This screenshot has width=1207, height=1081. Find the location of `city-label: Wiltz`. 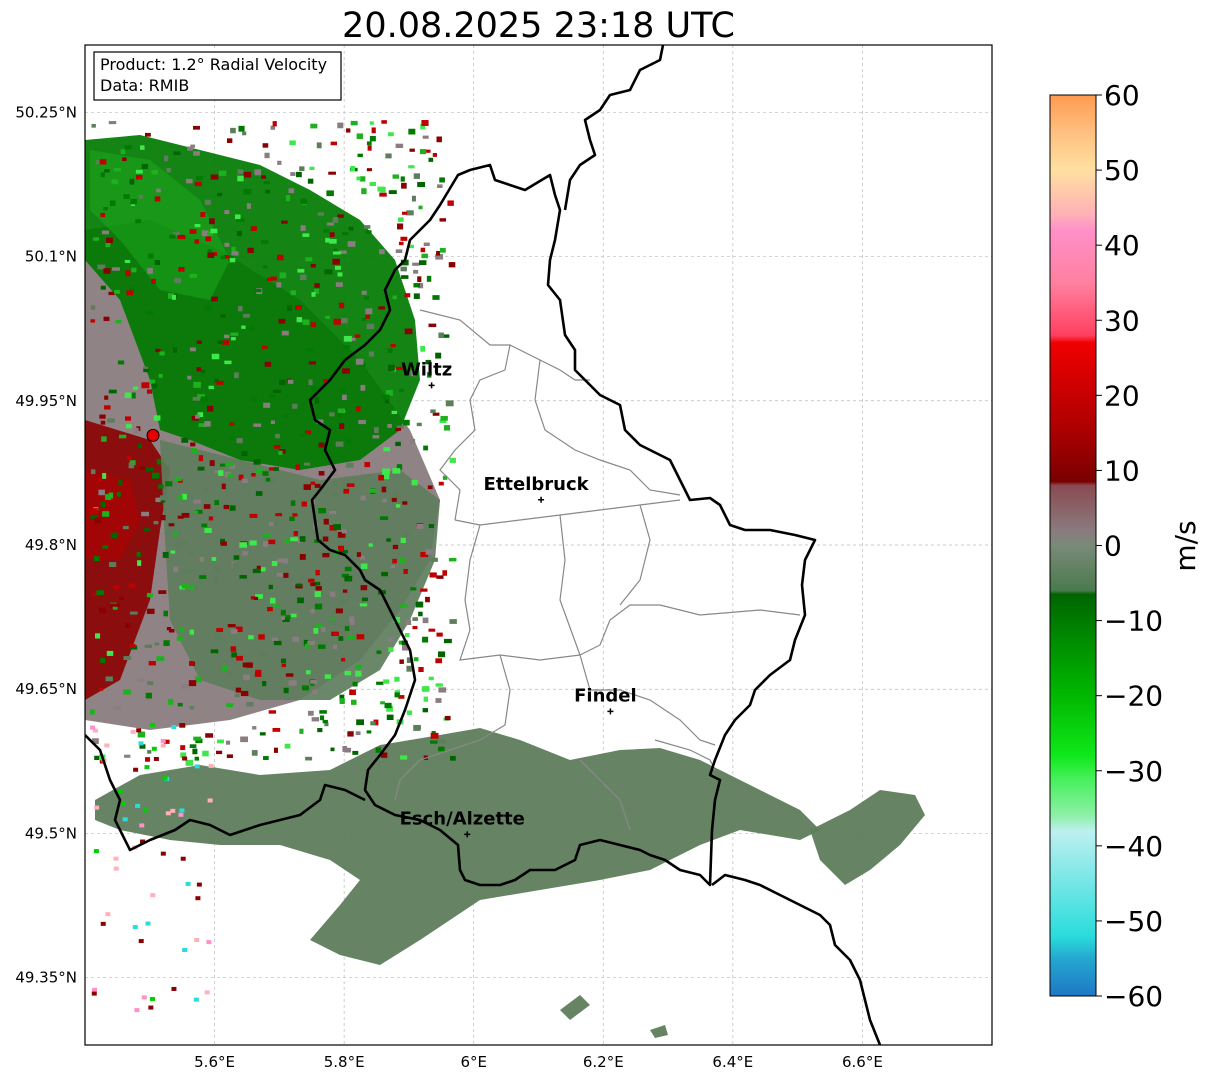

city-label: Wiltz is located at coordinates (426, 369).